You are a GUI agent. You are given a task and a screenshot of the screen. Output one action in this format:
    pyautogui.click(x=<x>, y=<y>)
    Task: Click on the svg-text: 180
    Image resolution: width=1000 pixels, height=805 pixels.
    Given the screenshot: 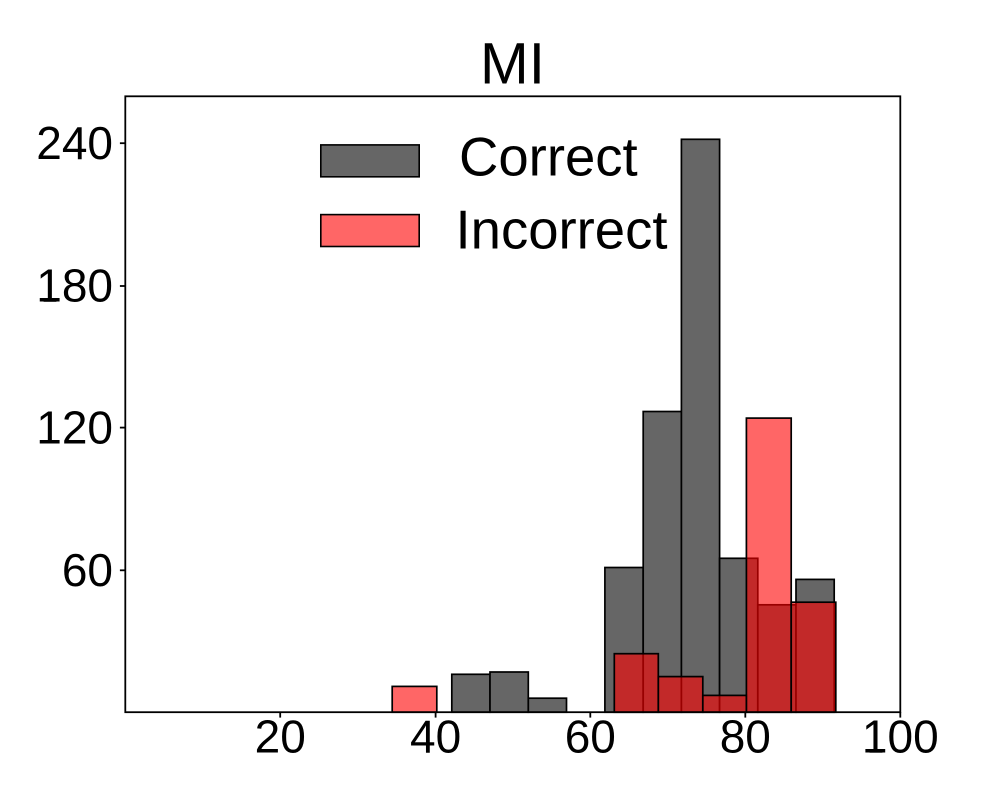 What is the action you would take?
    pyautogui.click(x=74, y=286)
    